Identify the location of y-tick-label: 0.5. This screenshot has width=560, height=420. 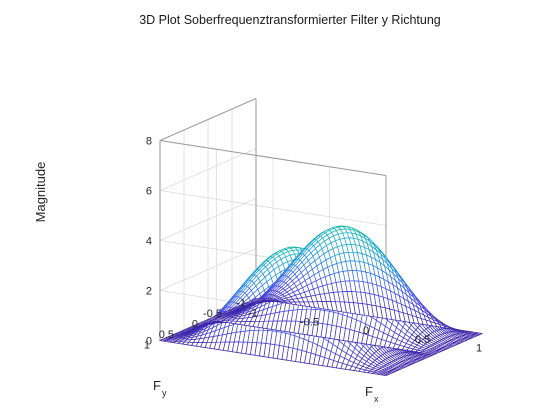
(166, 335).